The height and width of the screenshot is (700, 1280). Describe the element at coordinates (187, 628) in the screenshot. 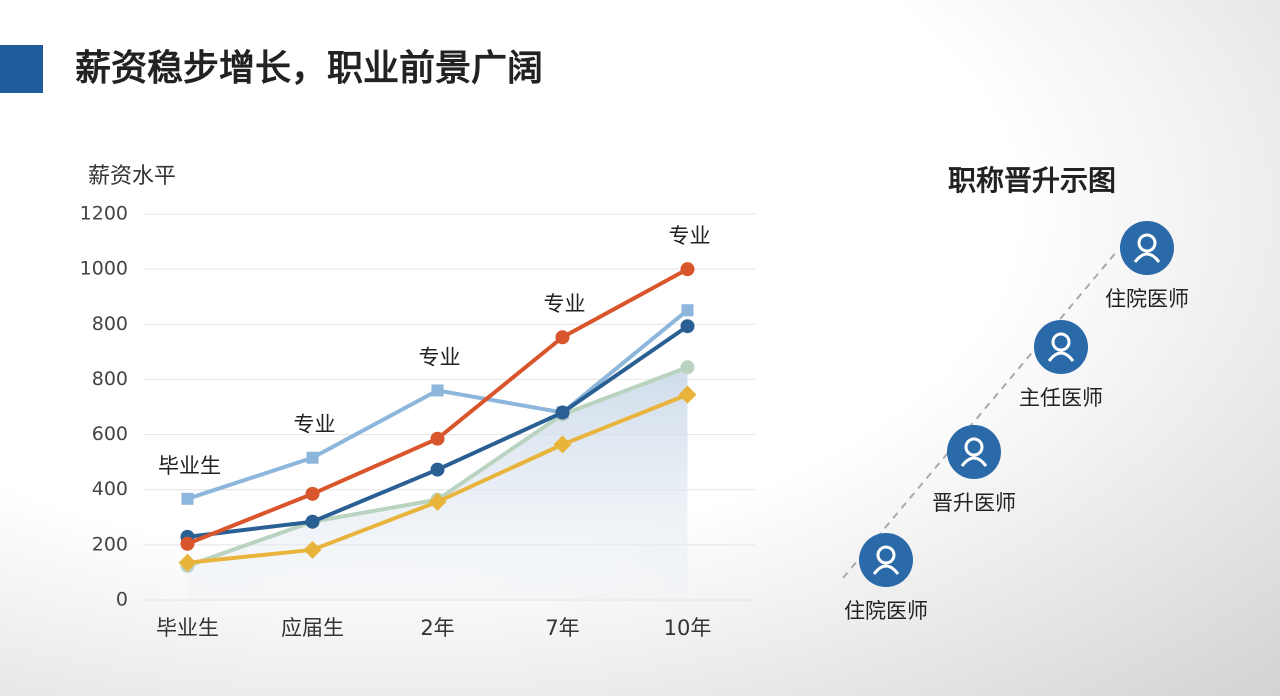

I see `x-tick-label: 毕业生` at that location.